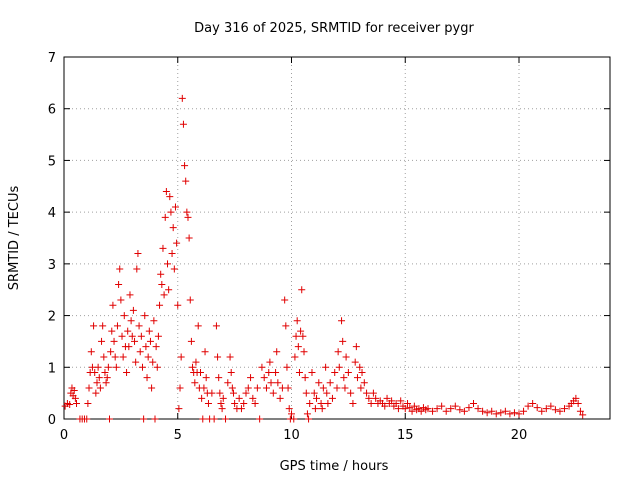  I want to click on y-tick-label: 4, so click(52, 213).